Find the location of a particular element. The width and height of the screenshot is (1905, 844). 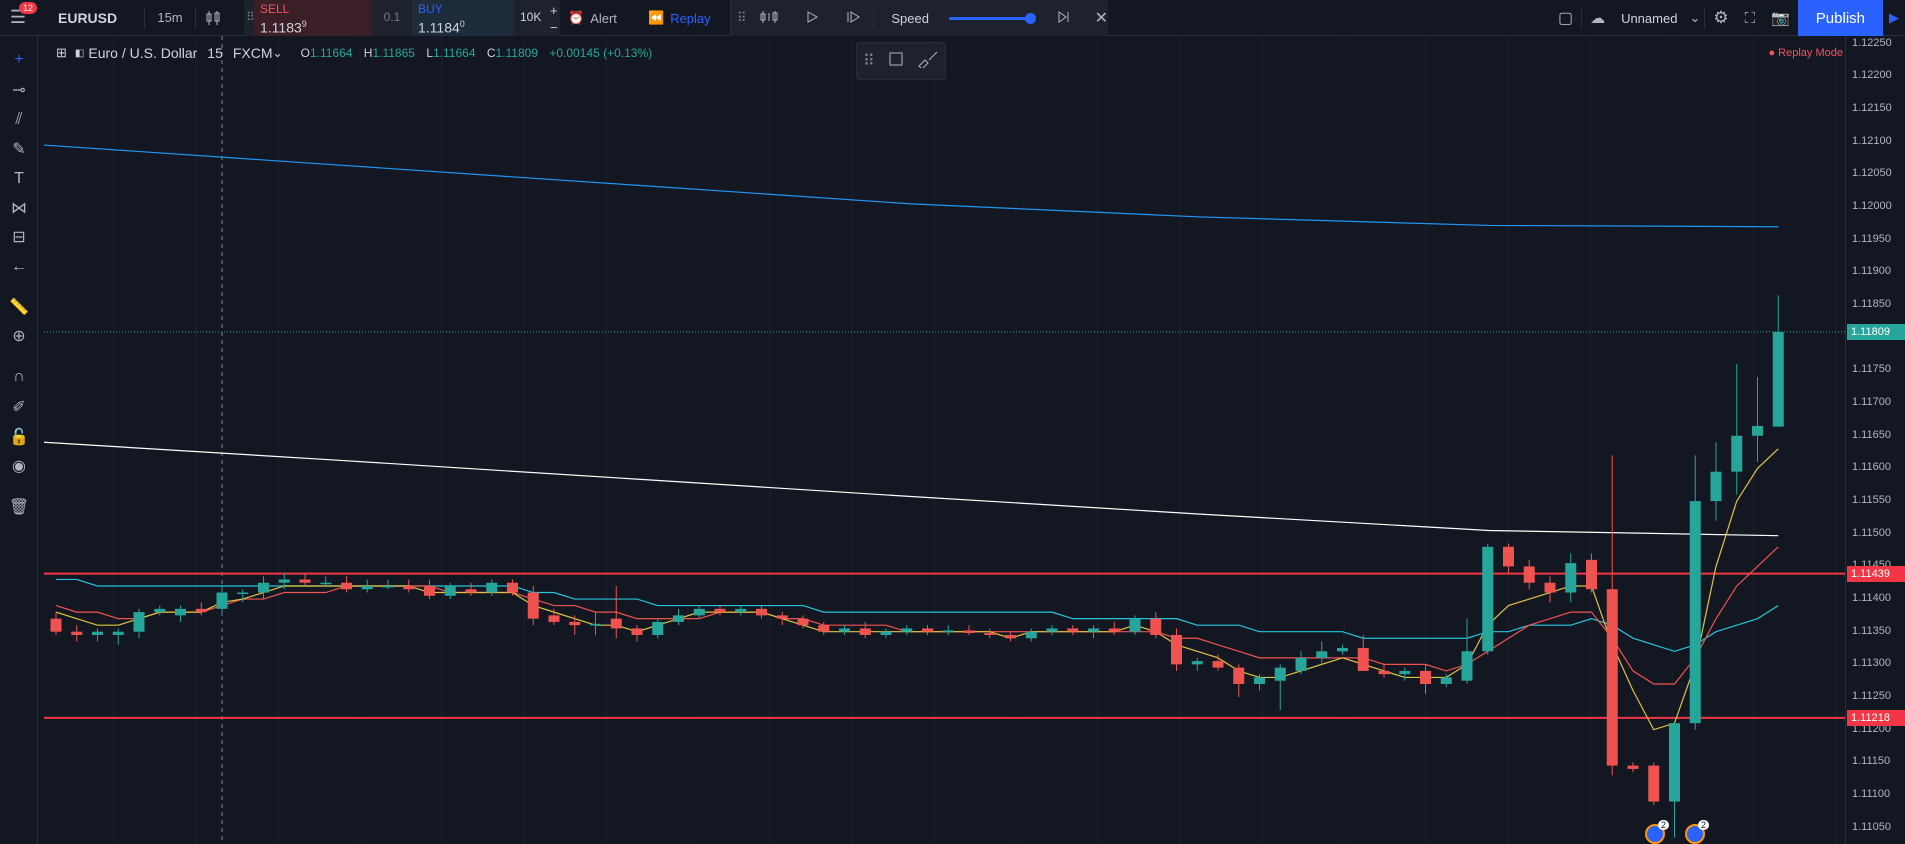

brush-icon: ✎ is located at coordinates (19, 149).